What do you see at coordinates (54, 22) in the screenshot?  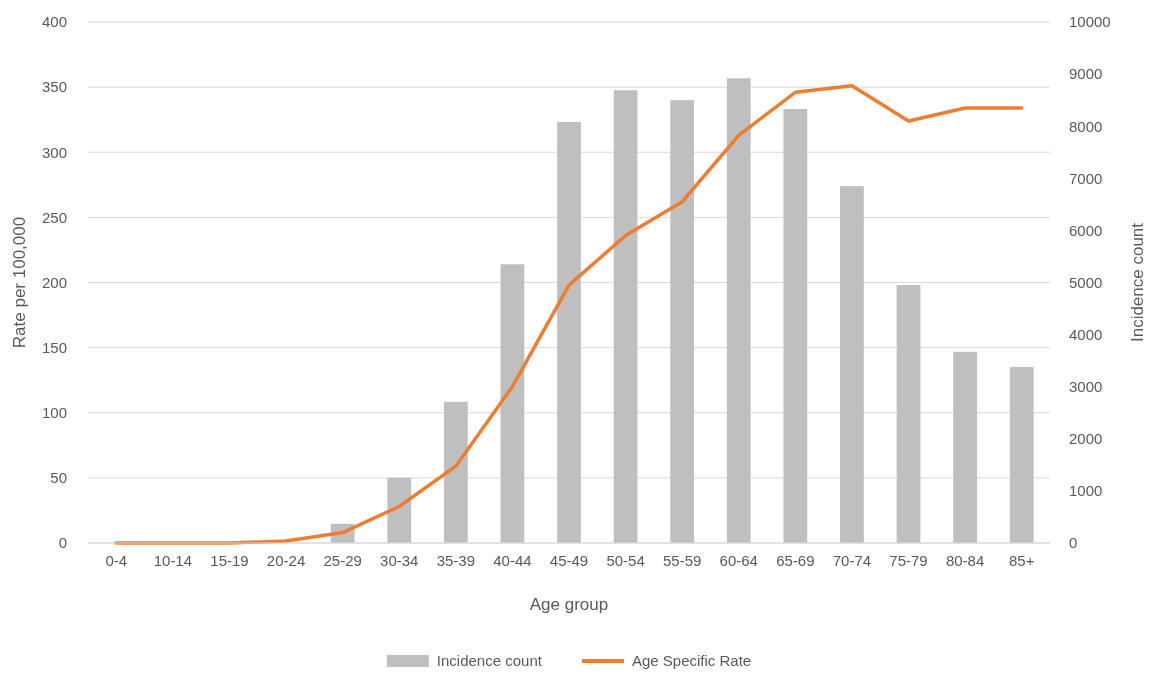 I see `y-tick-label: 400` at bounding box center [54, 22].